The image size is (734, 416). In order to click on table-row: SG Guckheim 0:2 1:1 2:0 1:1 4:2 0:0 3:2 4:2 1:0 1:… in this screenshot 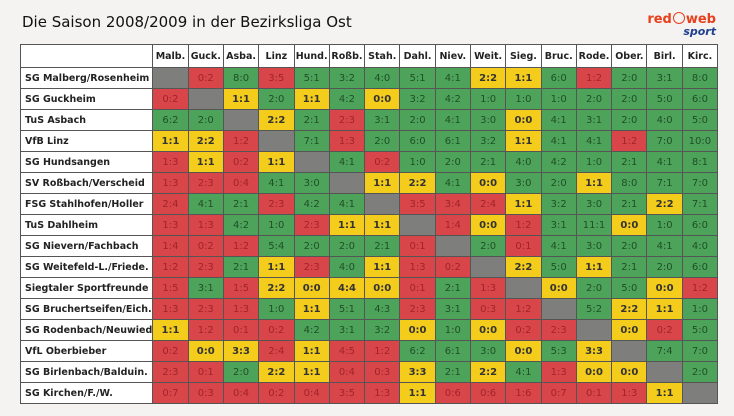, I will do `click(369, 99)`.